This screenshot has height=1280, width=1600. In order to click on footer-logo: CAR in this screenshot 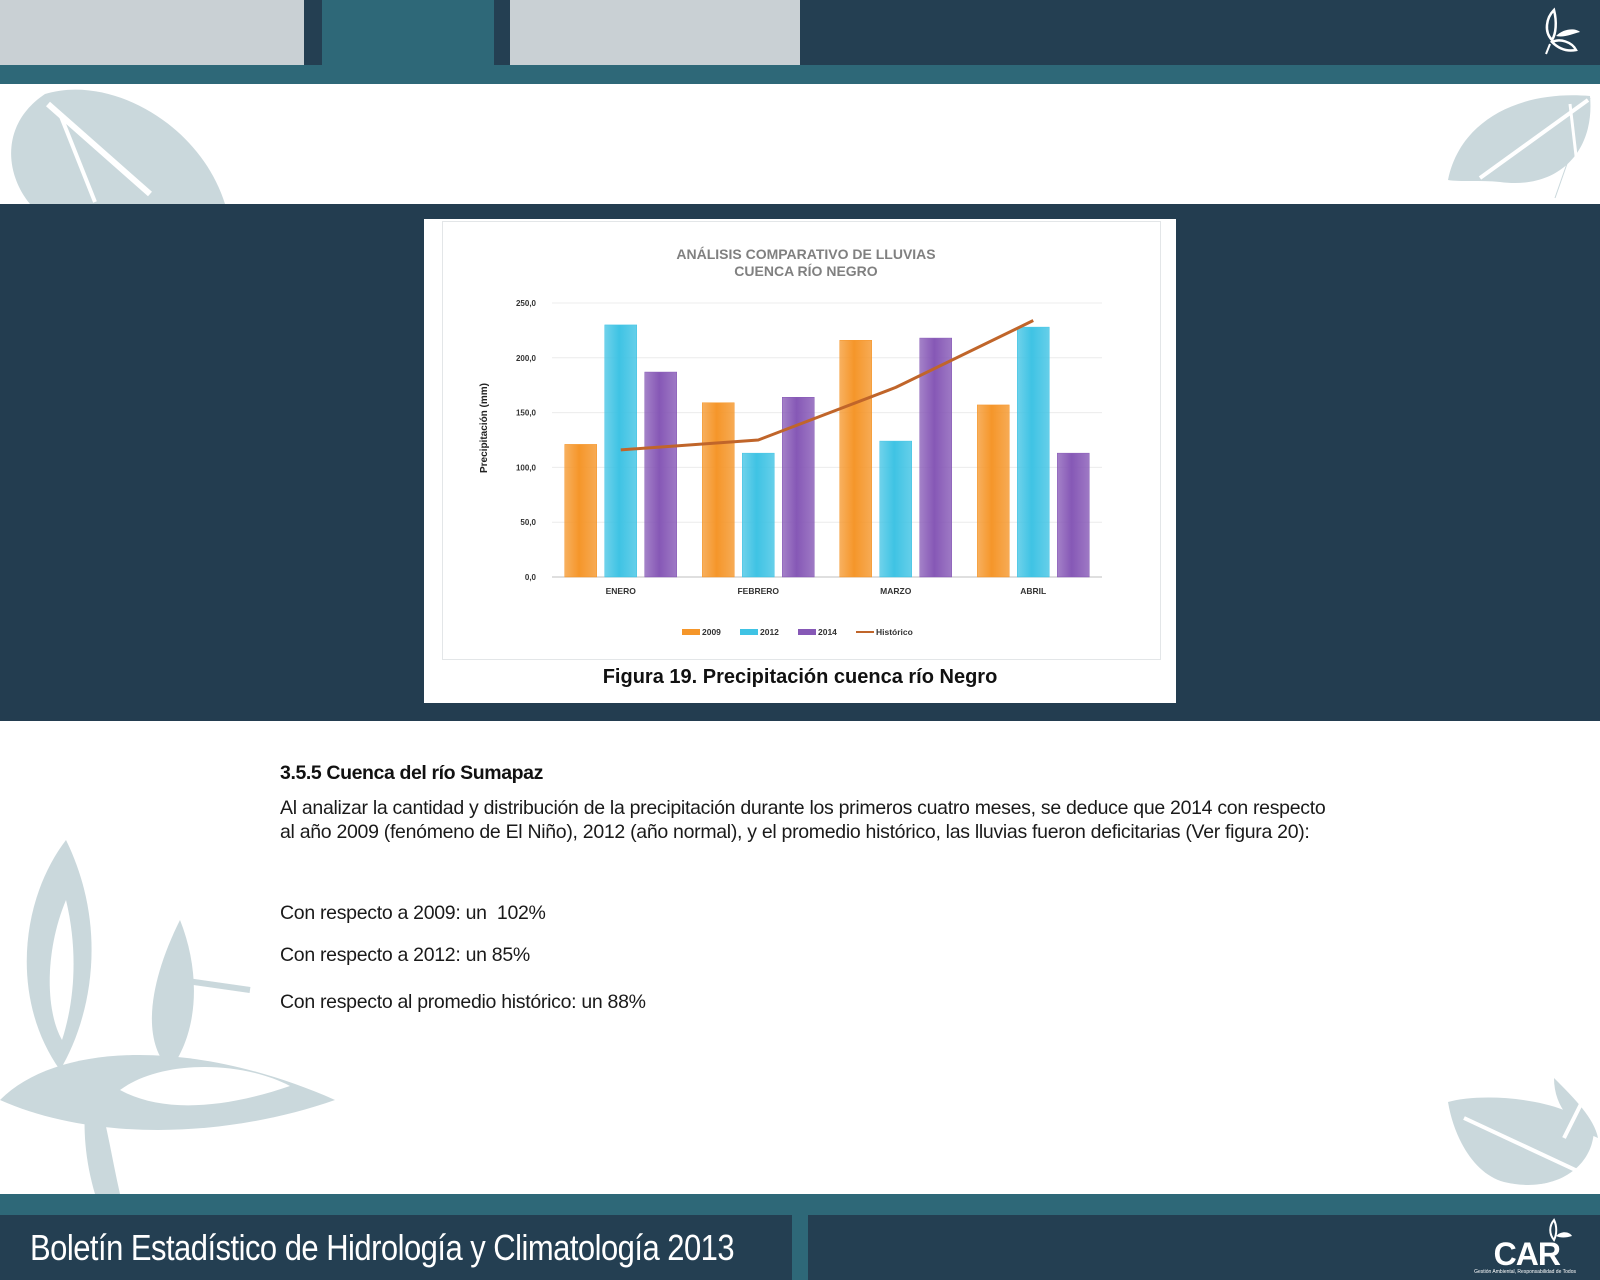, I will do `click(1527, 1254)`.